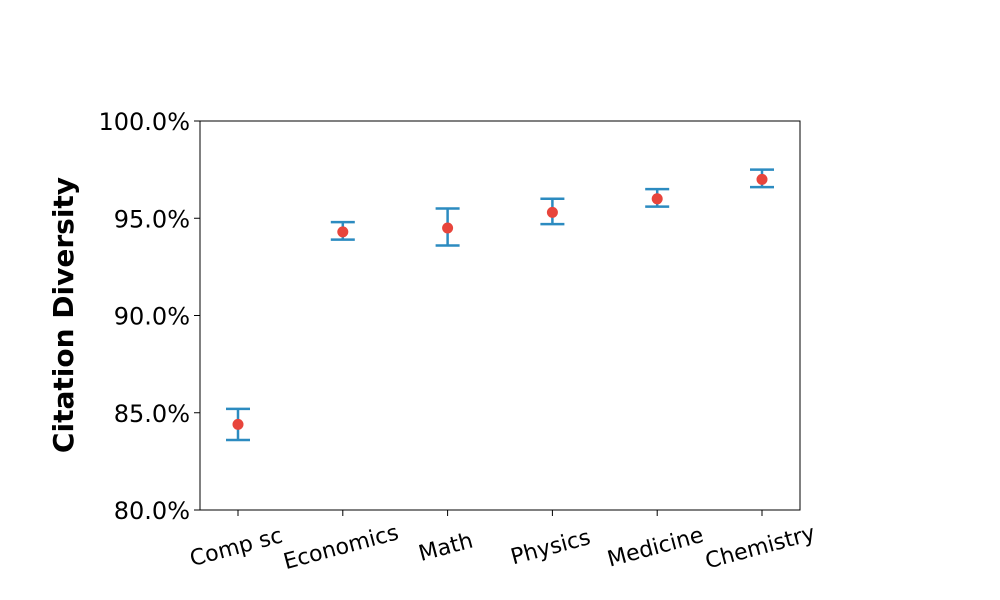 The height and width of the screenshot is (600, 1000). What do you see at coordinates (655, 548) in the screenshot?
I see `x-tick-label: Medicine` at bounding box center [655, 548].